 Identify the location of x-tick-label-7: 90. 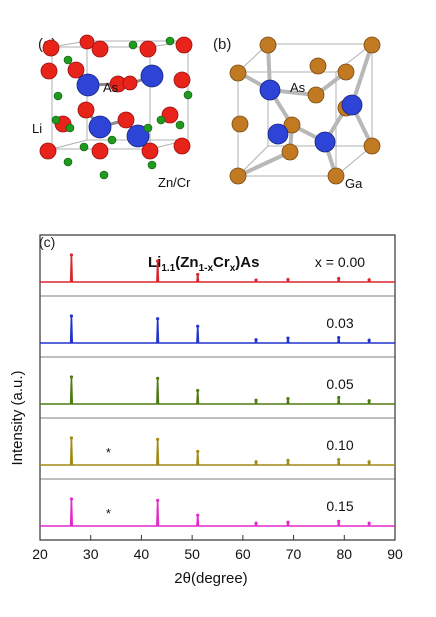
(395, 554).